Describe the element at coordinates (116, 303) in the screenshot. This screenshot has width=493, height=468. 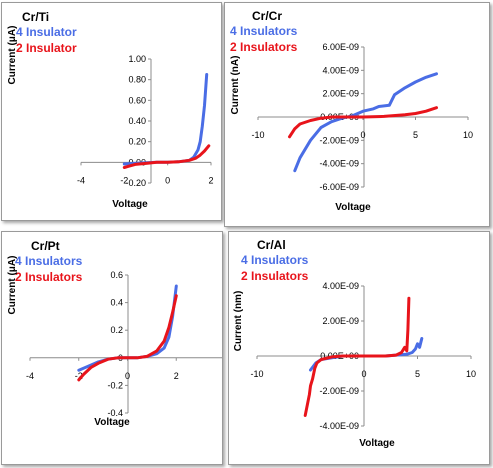
I see `y-tick-label: 0.4` at that location.